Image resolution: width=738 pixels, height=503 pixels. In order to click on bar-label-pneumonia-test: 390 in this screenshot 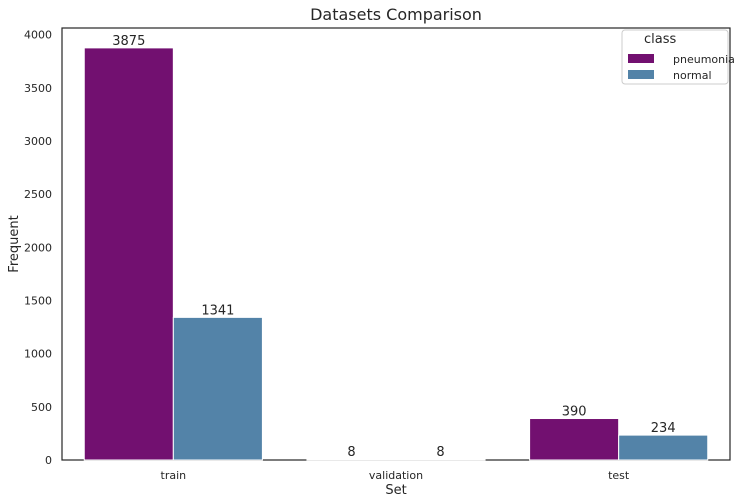, I will do `click(574, 412)`.